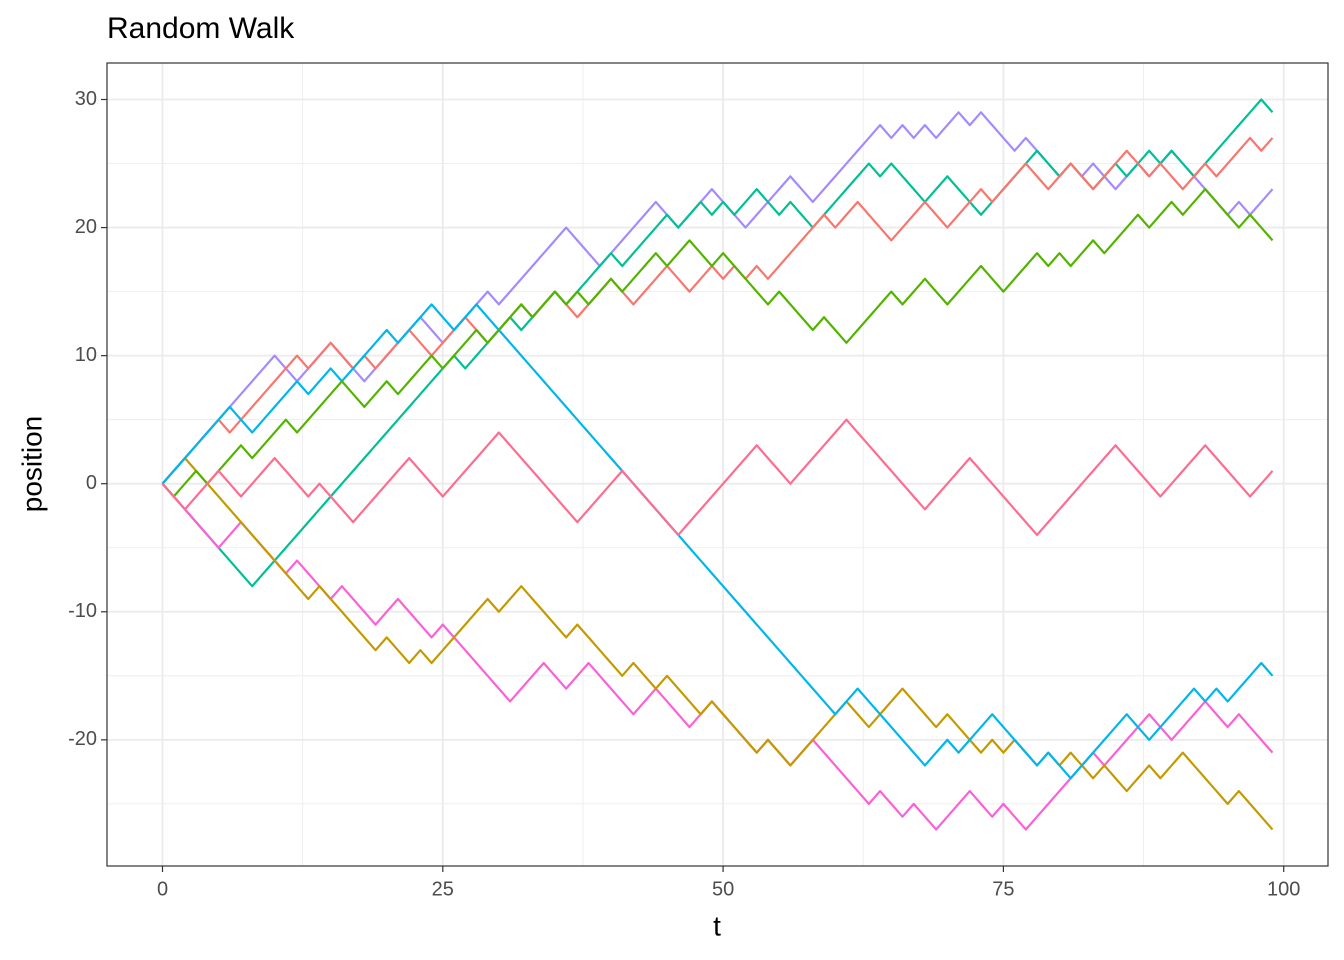 The height and width of the screenshot is (960, 1344). I want to click on x-axis-title: t, so click(717, 925).